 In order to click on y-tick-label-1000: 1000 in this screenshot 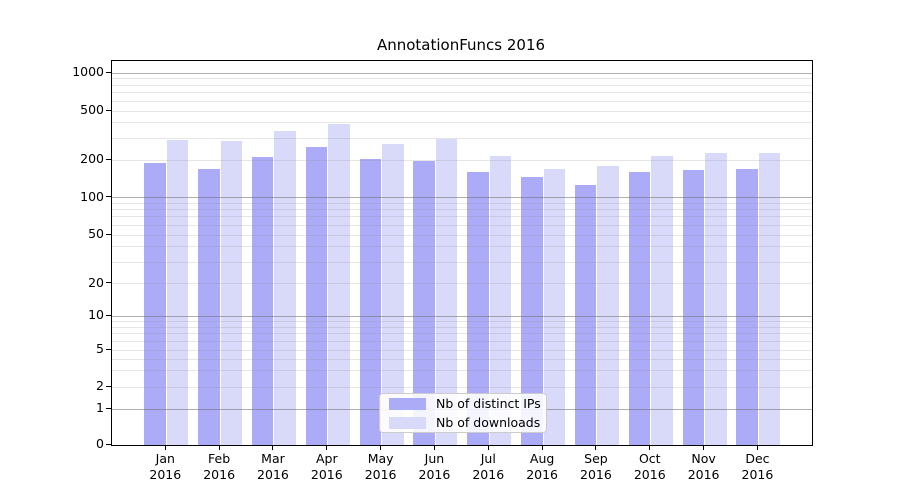, I will do `click(88, 71)`.